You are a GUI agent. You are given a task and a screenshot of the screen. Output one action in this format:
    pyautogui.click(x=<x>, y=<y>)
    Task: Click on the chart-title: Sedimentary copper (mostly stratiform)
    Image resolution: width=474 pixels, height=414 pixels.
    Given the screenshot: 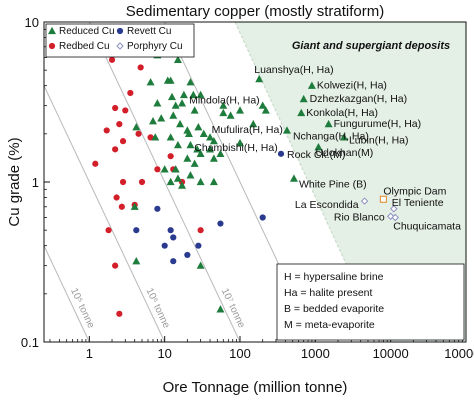 What is the action you would take?
    pyautogui.click(x=255, y=11)
    